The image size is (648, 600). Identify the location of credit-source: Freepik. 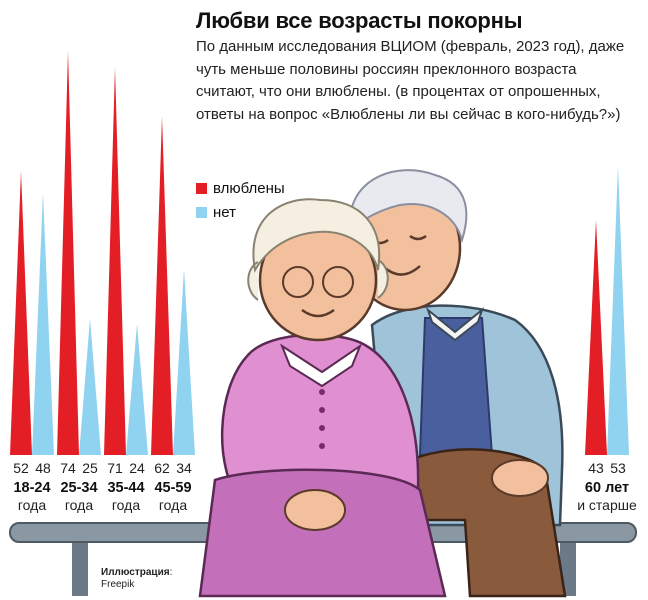
(118, 584).